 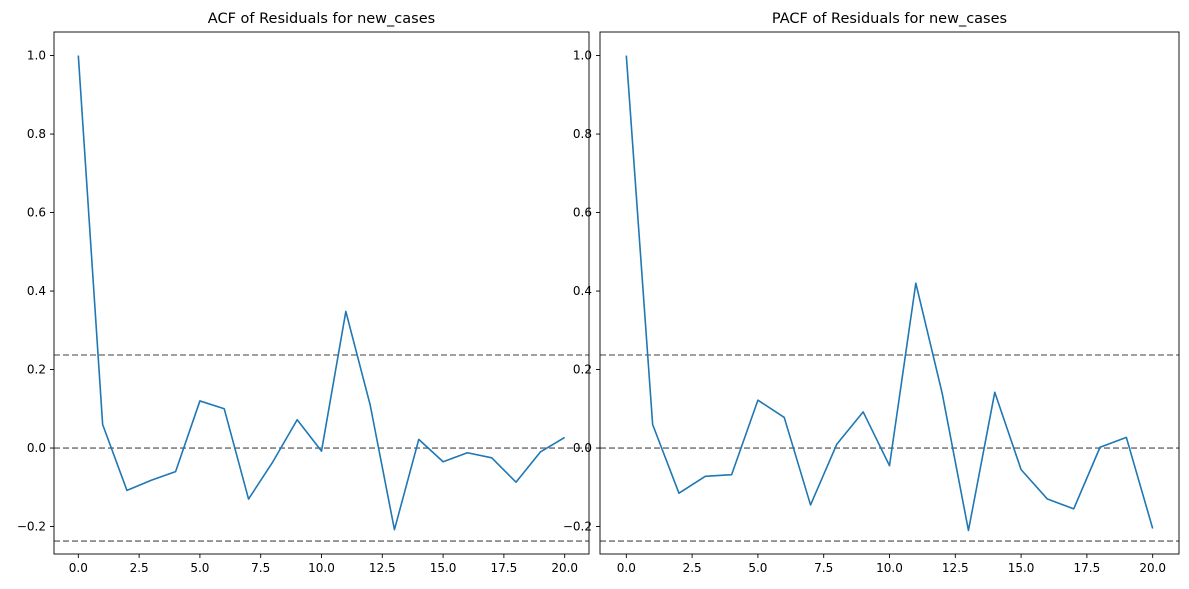 What do you see at coordinates (1152, 568) in the screenshot?
I see `pacf-x-tick-label: 20.0` at bounding box center [1152, 568].